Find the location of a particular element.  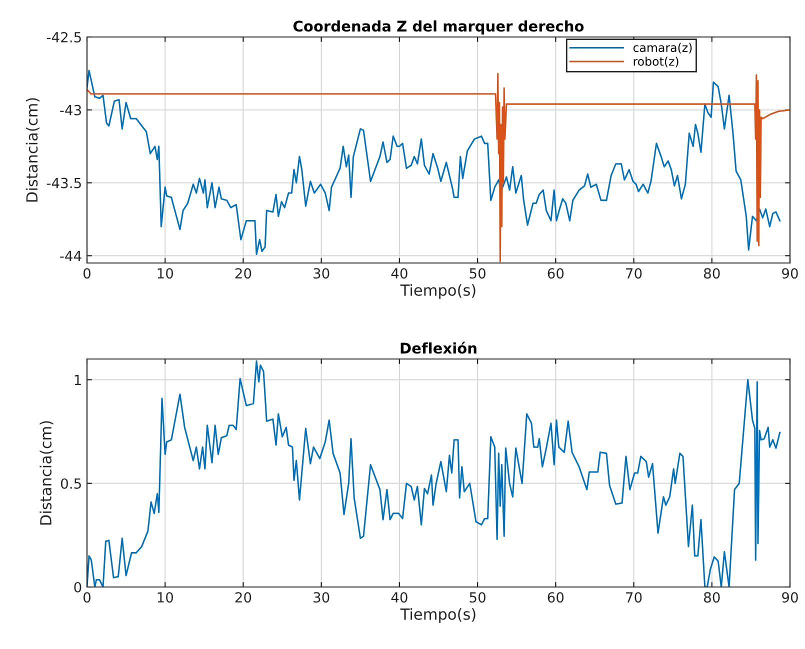

y-tick-label: 1 is located at coordinates (77, 380).